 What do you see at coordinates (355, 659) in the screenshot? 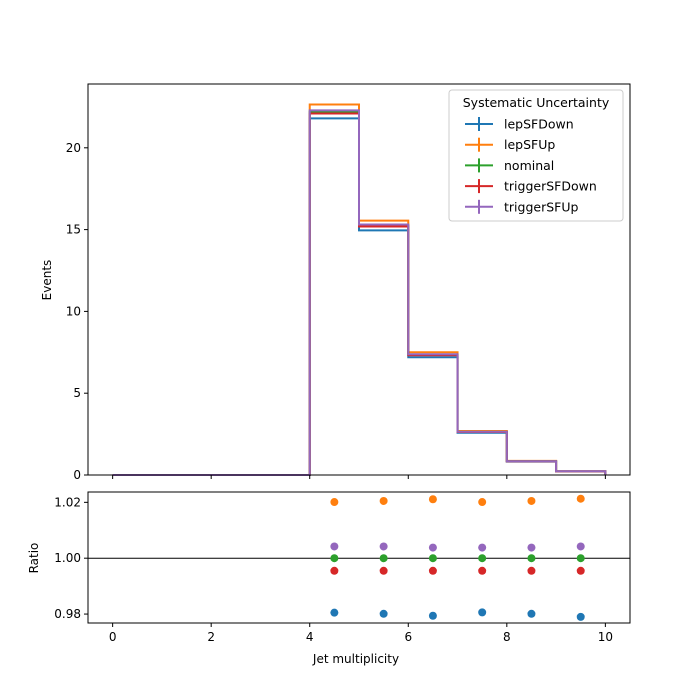
I see `x-axis-label: Jet multiplicity` at bounding box center [355, 659].